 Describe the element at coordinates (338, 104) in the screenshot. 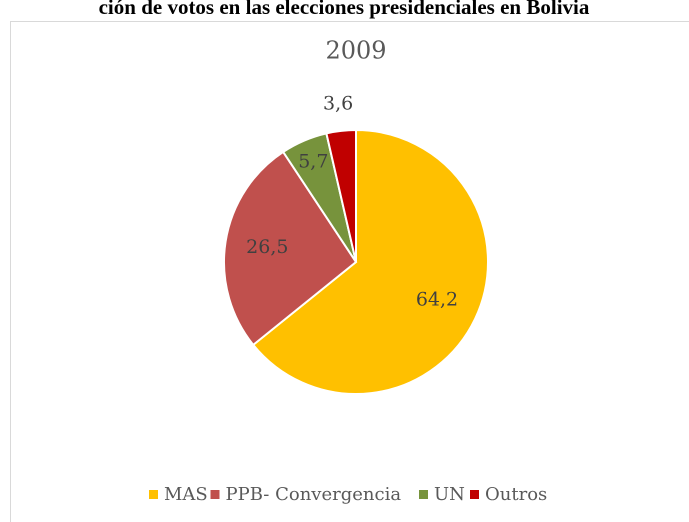

I see `data-label: 3,6` at that location.